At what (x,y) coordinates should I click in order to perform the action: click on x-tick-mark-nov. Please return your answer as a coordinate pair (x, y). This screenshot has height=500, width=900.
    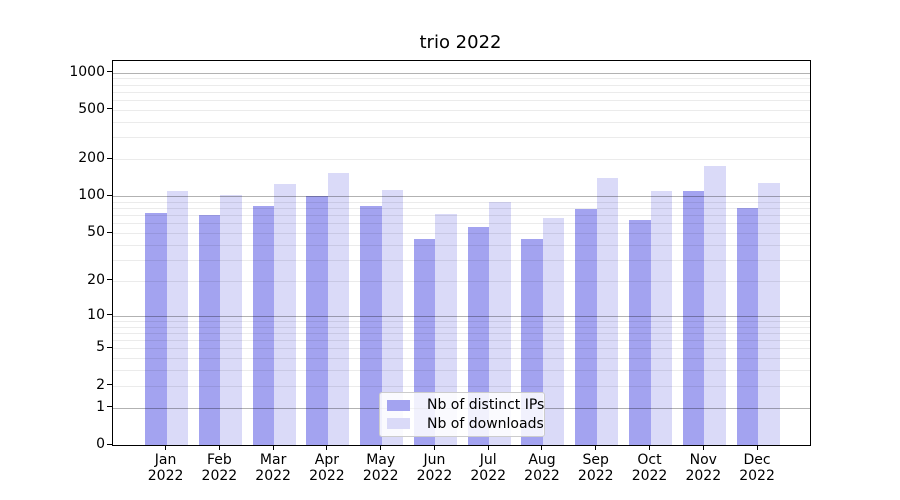
    Looking at the image, I should click on (703, 447).